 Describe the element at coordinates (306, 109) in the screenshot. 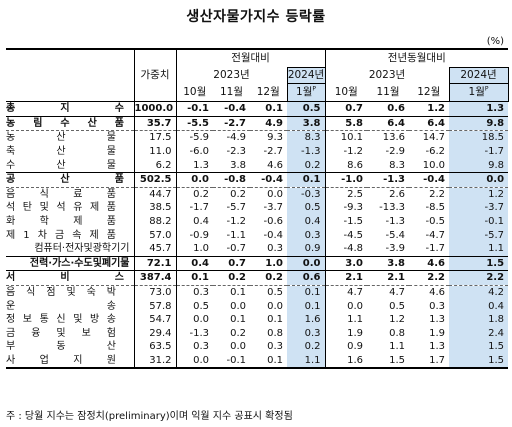

I see `mom-cell: 0.5` at that location.